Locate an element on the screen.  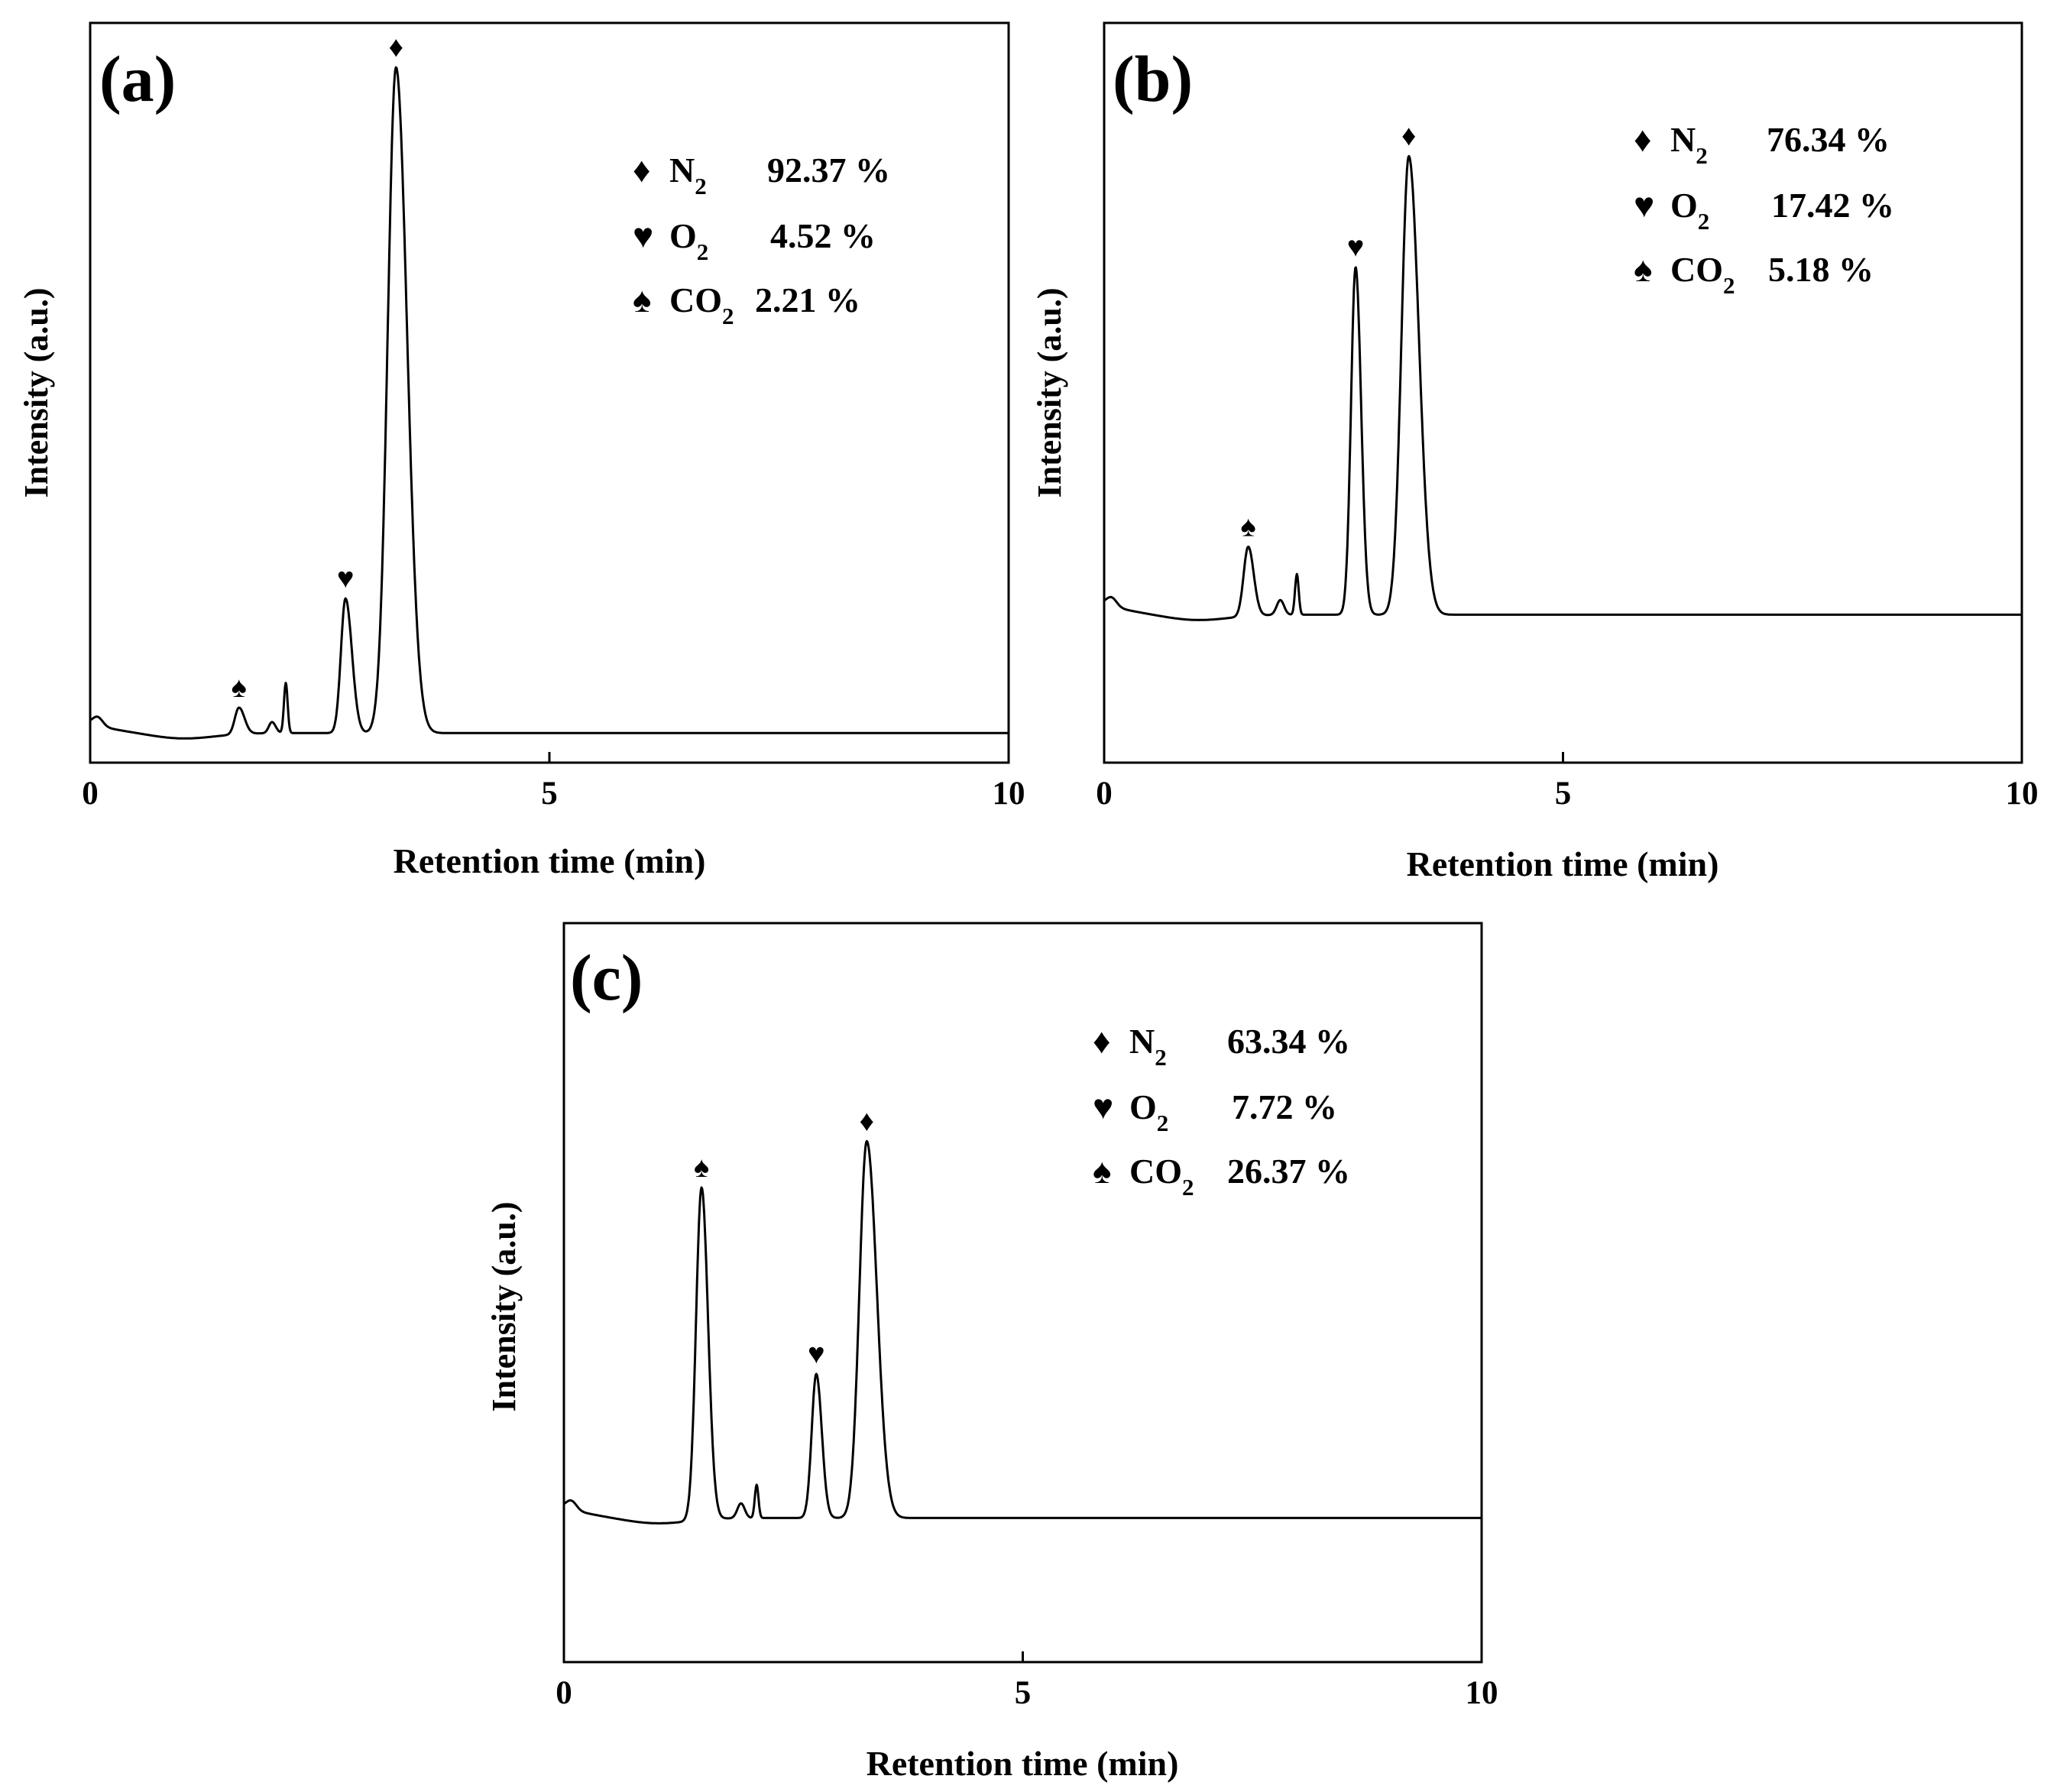
panel-label: (b) is located at coordinates (1153, 78).